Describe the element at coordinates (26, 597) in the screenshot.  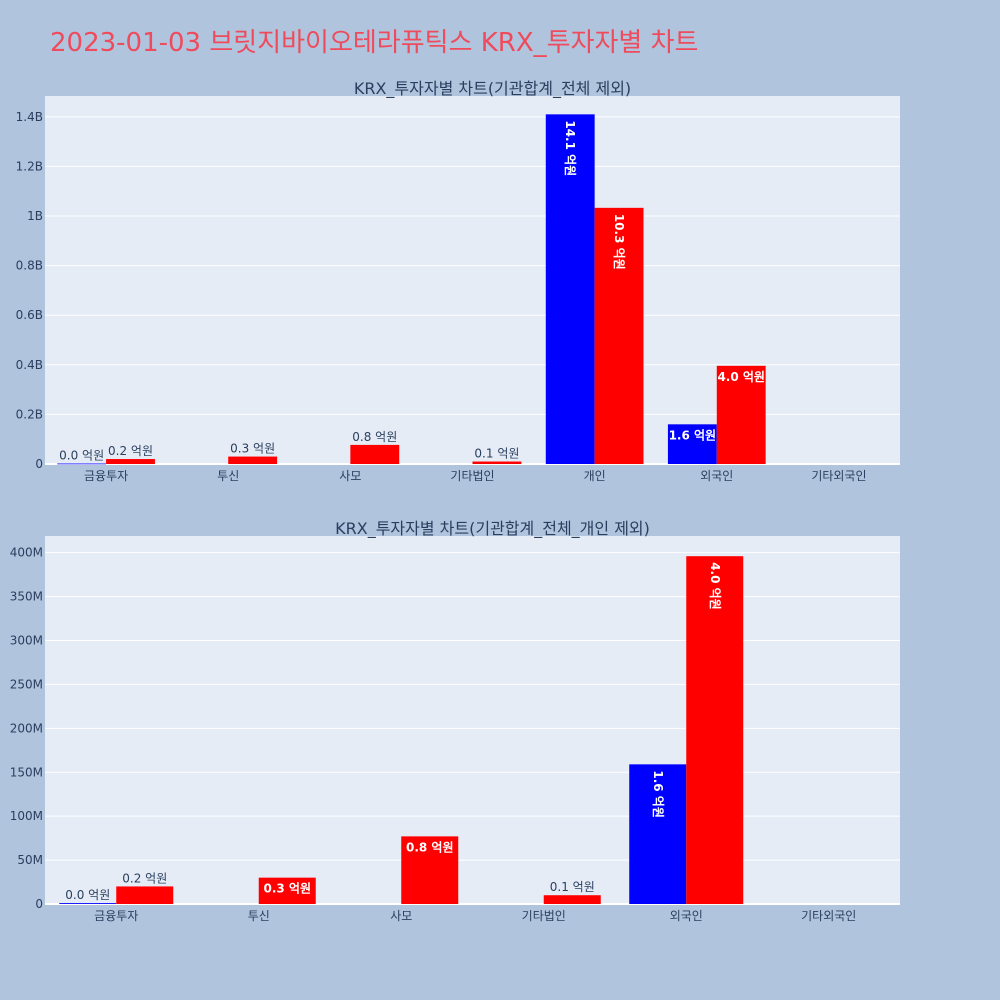
I see `y-tick-label: 350M` at that location.